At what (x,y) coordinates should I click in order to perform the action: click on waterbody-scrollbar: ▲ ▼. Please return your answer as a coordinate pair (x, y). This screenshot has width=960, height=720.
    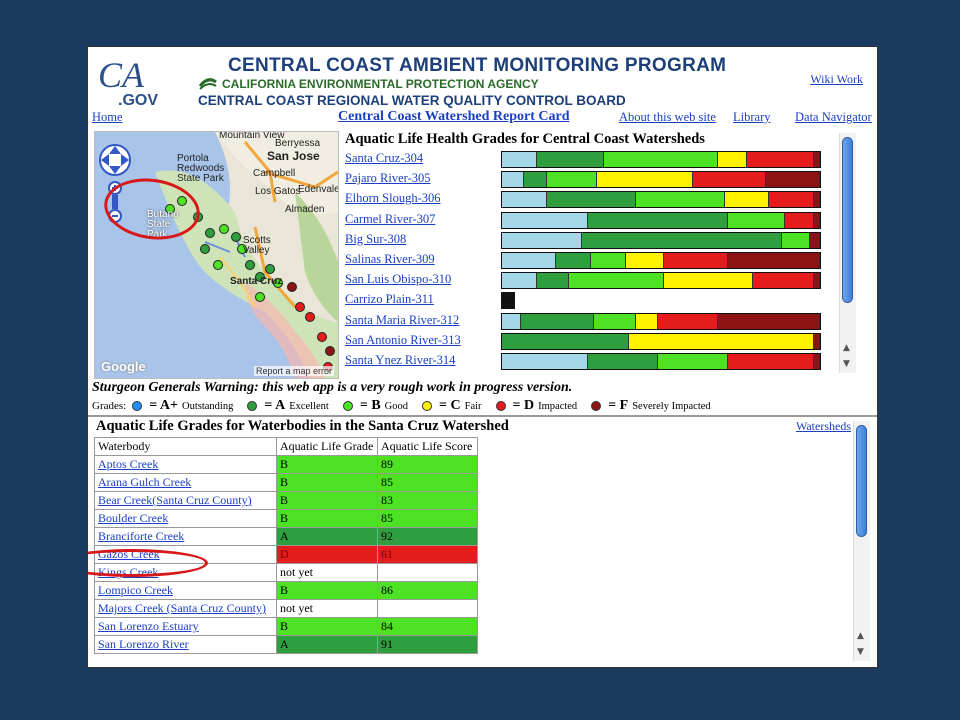
    Looking at the image, I should click on (861, 541).